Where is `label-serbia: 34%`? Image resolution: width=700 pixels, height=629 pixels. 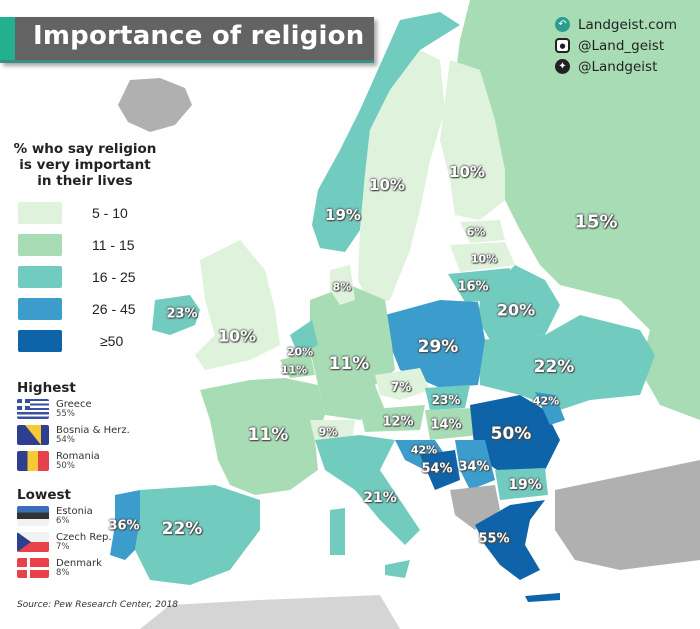
label-serbia: 34% is located at coordinates (474, 467).